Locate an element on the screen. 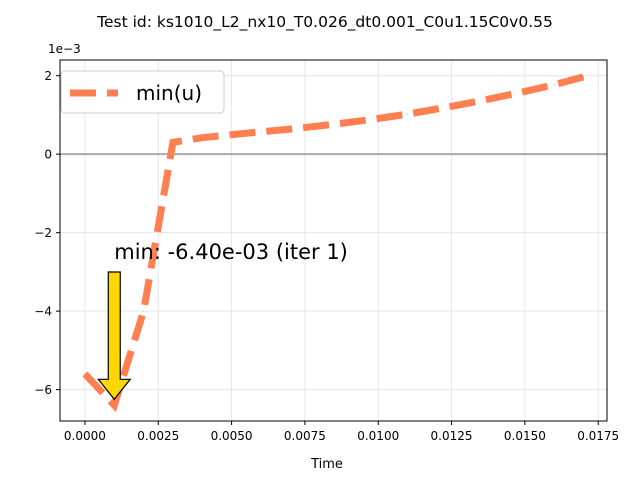 The height and width of the screenshot is (482, 639). y-tick-label: 0 is located at coordinates (48, 155).